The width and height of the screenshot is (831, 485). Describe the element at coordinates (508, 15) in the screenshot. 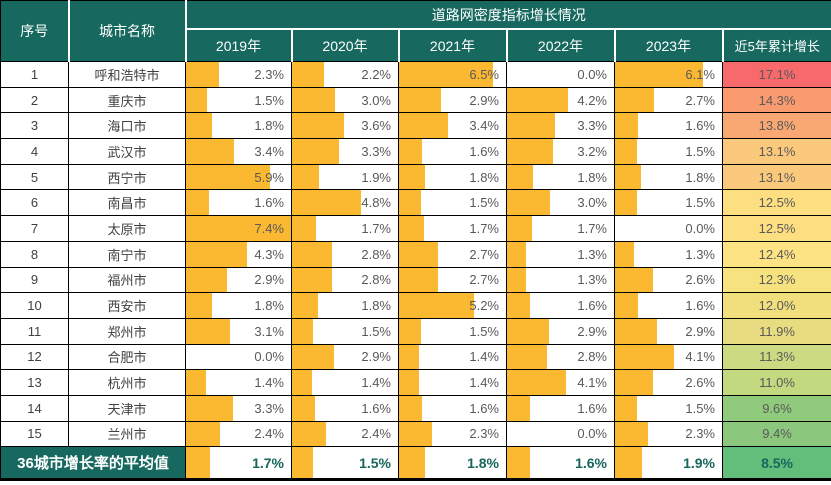

I see `table-title: 道路网密度指标增长情况` at that location.